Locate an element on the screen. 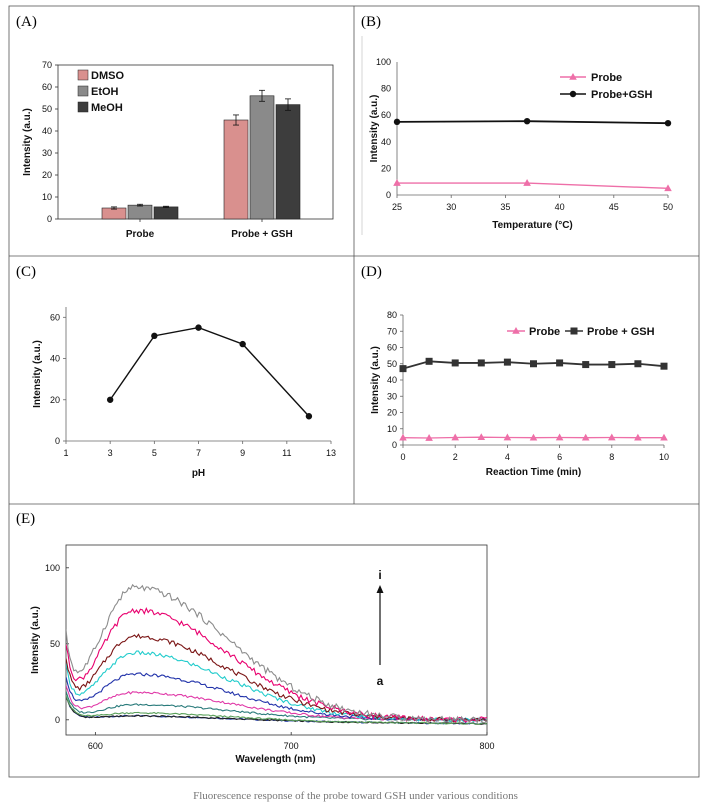 Image resolution: width=711 pixels, height=810 pixels. panel-letter: (C) is located at coordinates (26, 272).